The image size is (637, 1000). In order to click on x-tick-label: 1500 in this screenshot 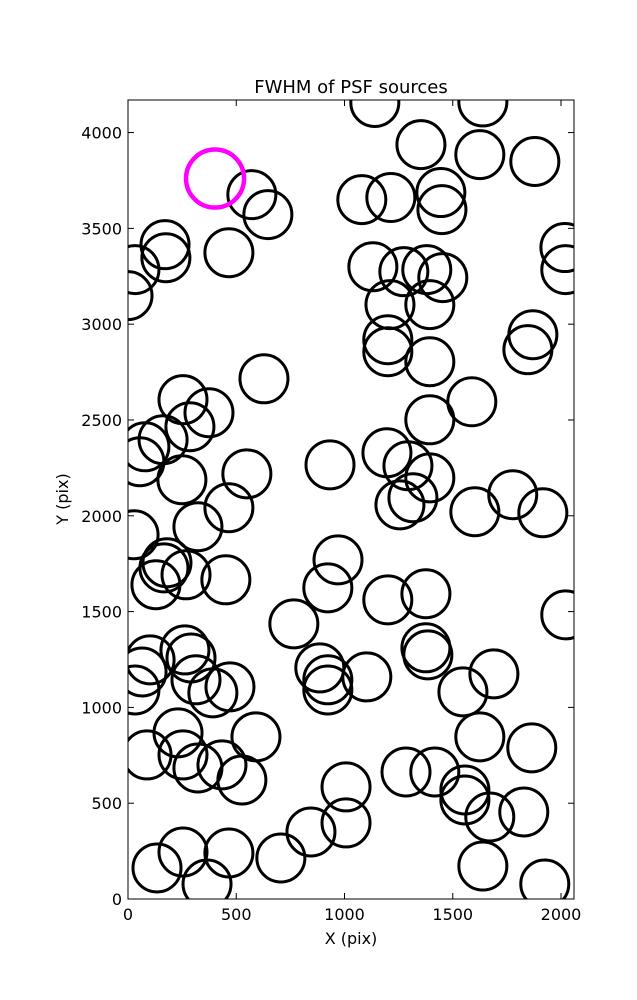, I will do `click(452, 914)`.